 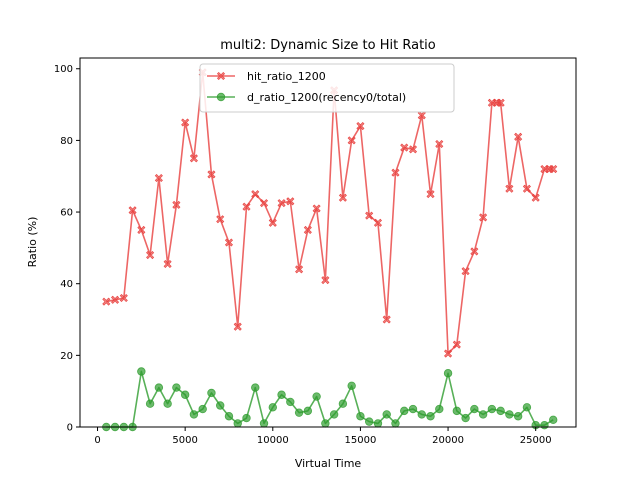 I want to click on x-axis-label: Virtual Time, so click(x=328, y=463).